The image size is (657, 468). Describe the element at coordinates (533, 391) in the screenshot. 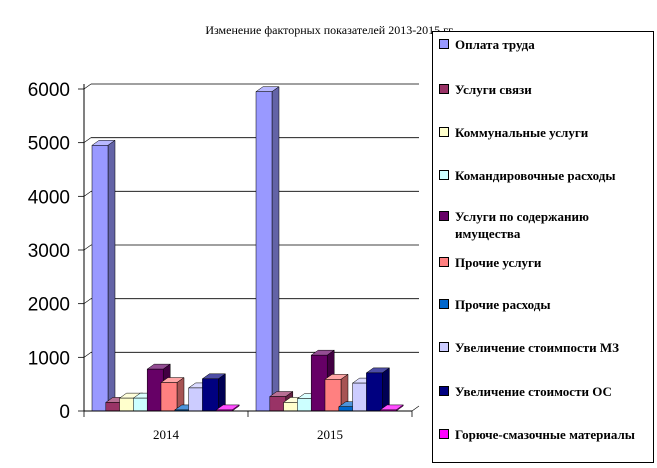

I see `legend-label: Увеличение стоимости ОС` at that location.